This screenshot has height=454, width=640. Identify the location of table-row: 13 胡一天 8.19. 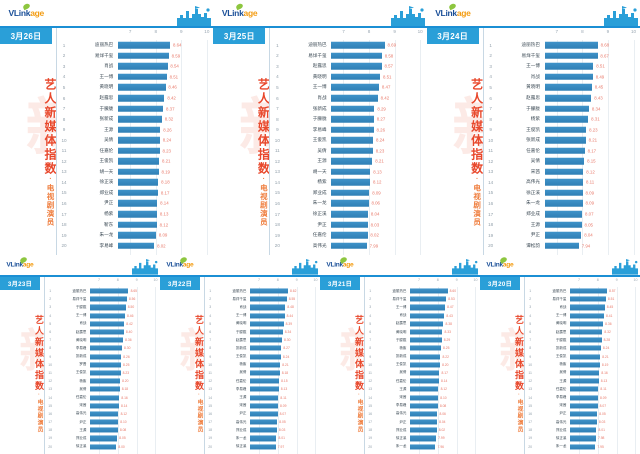
(135, 172).